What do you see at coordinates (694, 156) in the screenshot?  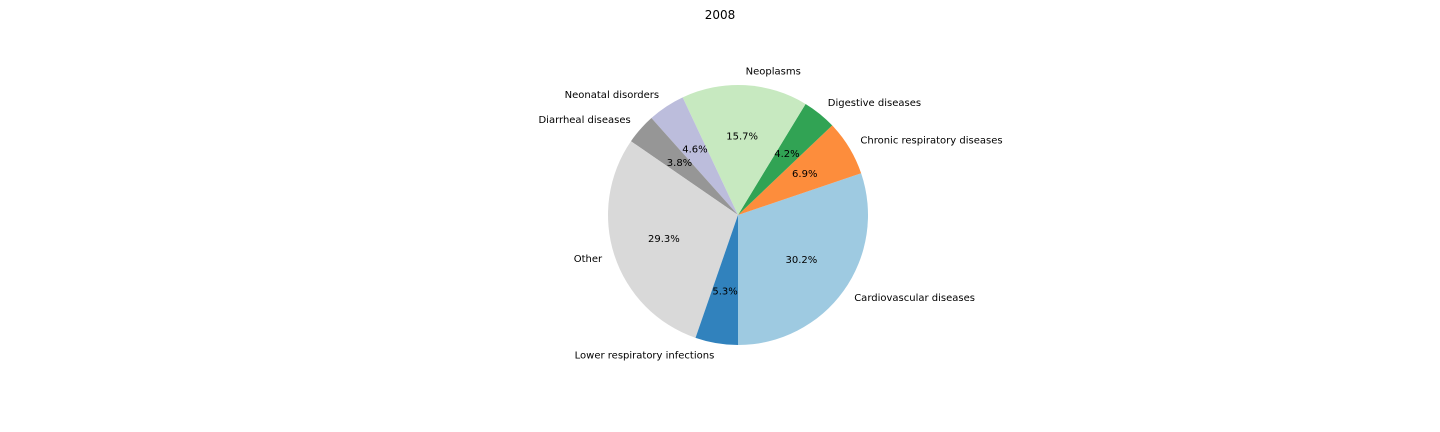 I see `pie-slice-neonatal-disorders` at bounding box center [694, 156].